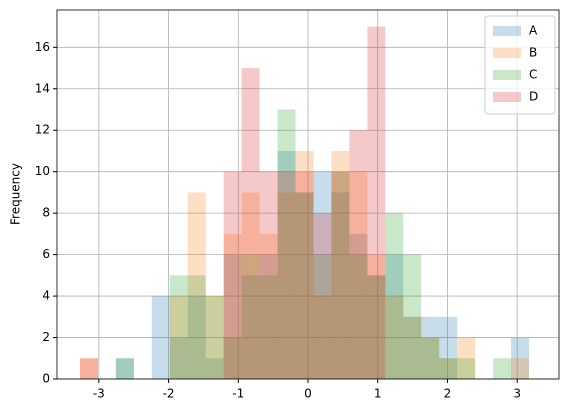 This screenshot has width=563, height=417. What do you see at coordinates (238, 394) in the screenshot?
I see `x-tick-label: -1` at bounding box center [238, 394].